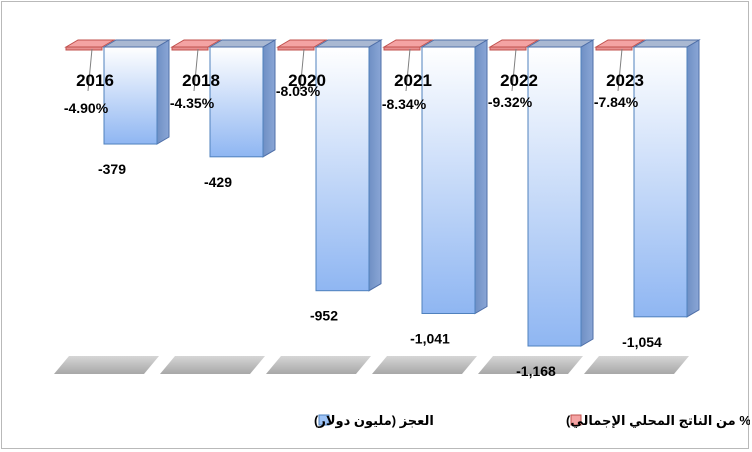  I want to click on category-label: 2021, so click(413, 80).